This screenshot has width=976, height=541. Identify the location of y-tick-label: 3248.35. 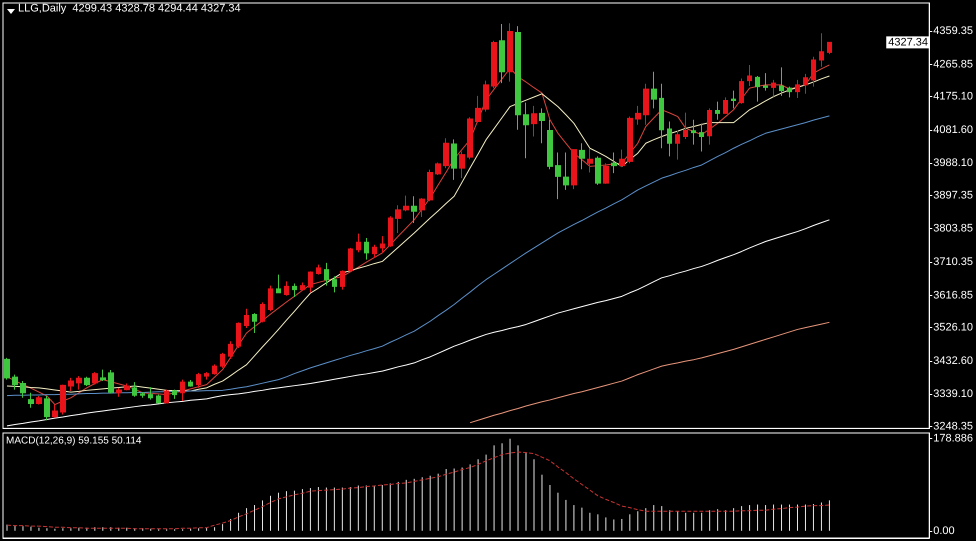
(953, 426).